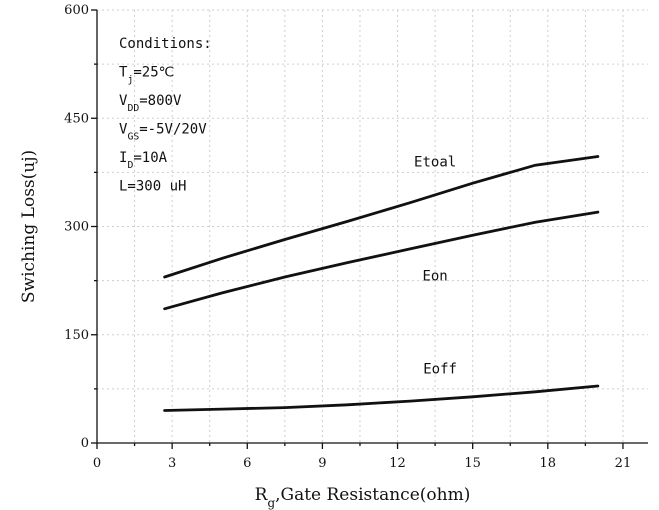 The width and height of the screenshot is (659, 510). Describe the element at coordinates (76, 335) in the screenshot. I see `y-tick-label: 150` at that location.